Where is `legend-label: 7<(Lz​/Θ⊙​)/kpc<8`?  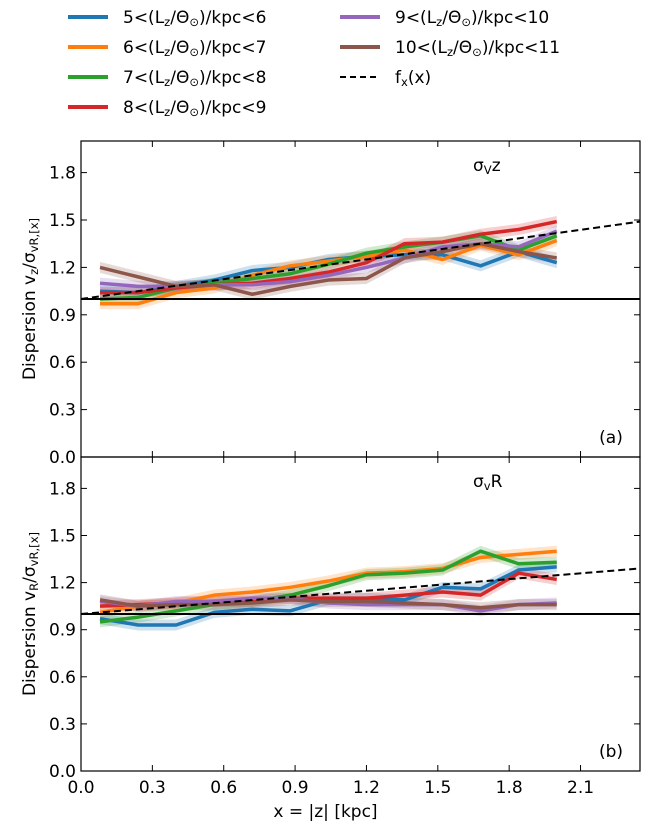
legend-label: 7<(Lz​/Θ⊙​)/kpc<8 is located at coordinates (194, 78).